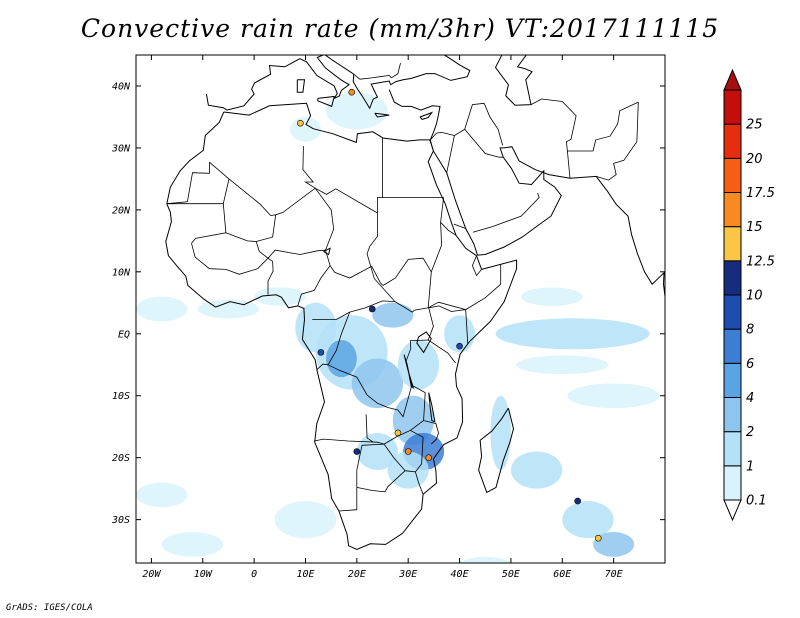  I want to click on colorbar: 0.1 1 2 4 6 8 10 12.5 15 17.5 20 25, so click(749, 295).